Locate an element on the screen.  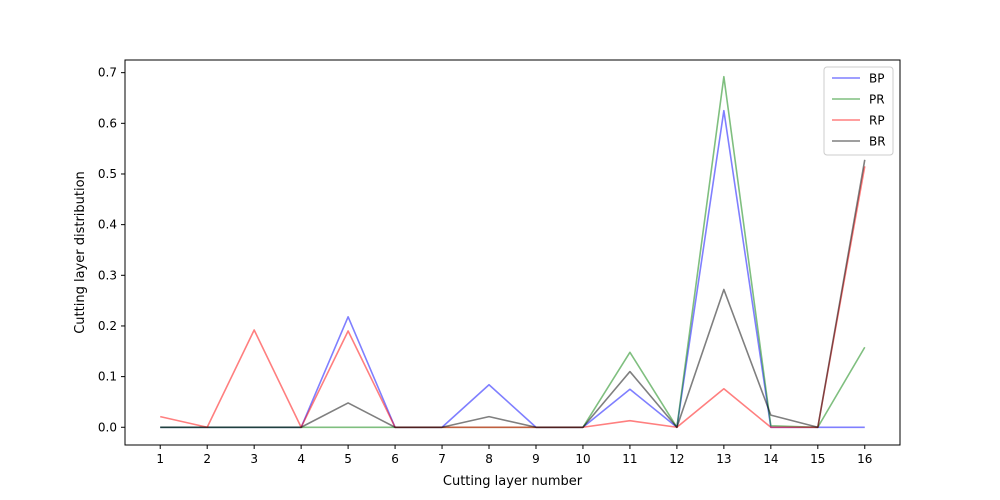
x-tick-label: 14 is located at coordinates (770, 459).